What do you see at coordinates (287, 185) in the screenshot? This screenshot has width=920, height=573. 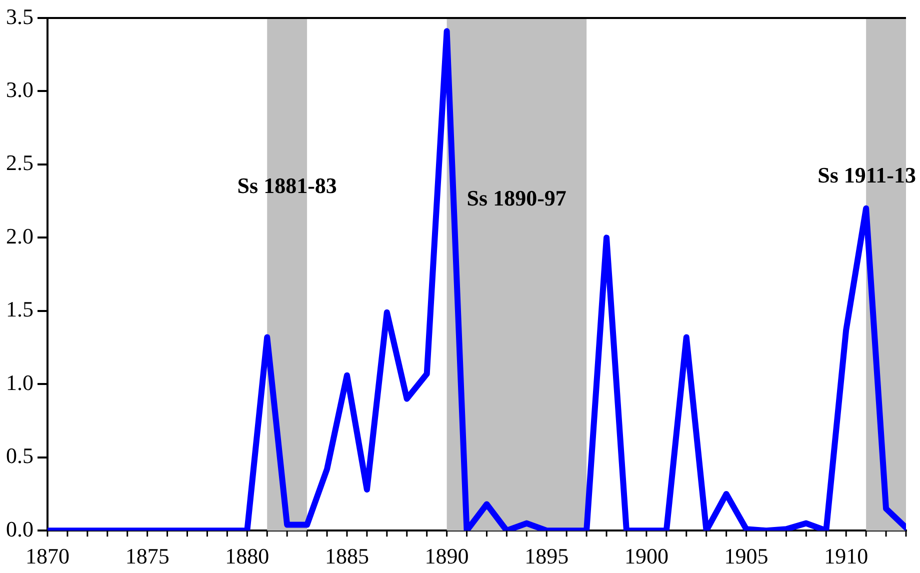 I see `band-label: Ss 1881-83` at bounding box center [287, 185].